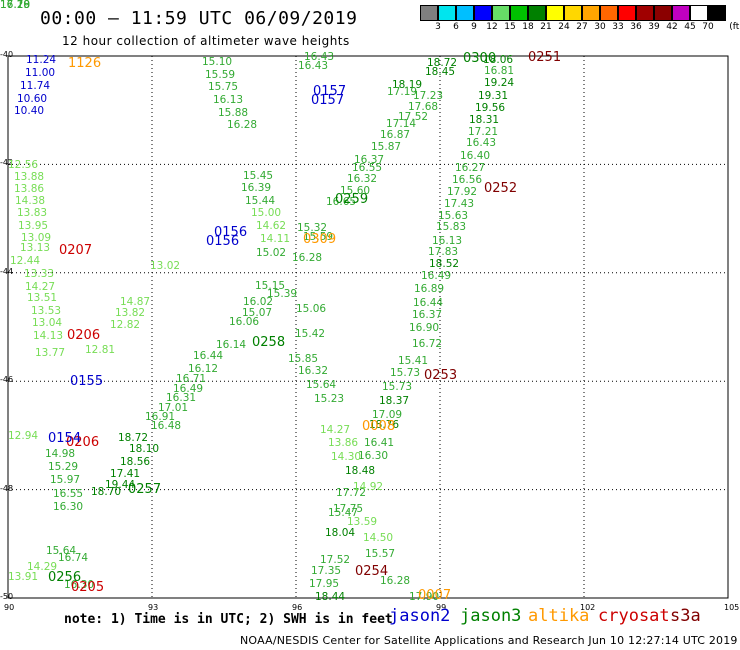  I want to click on longitude-tick: 96, so click(297, 607).